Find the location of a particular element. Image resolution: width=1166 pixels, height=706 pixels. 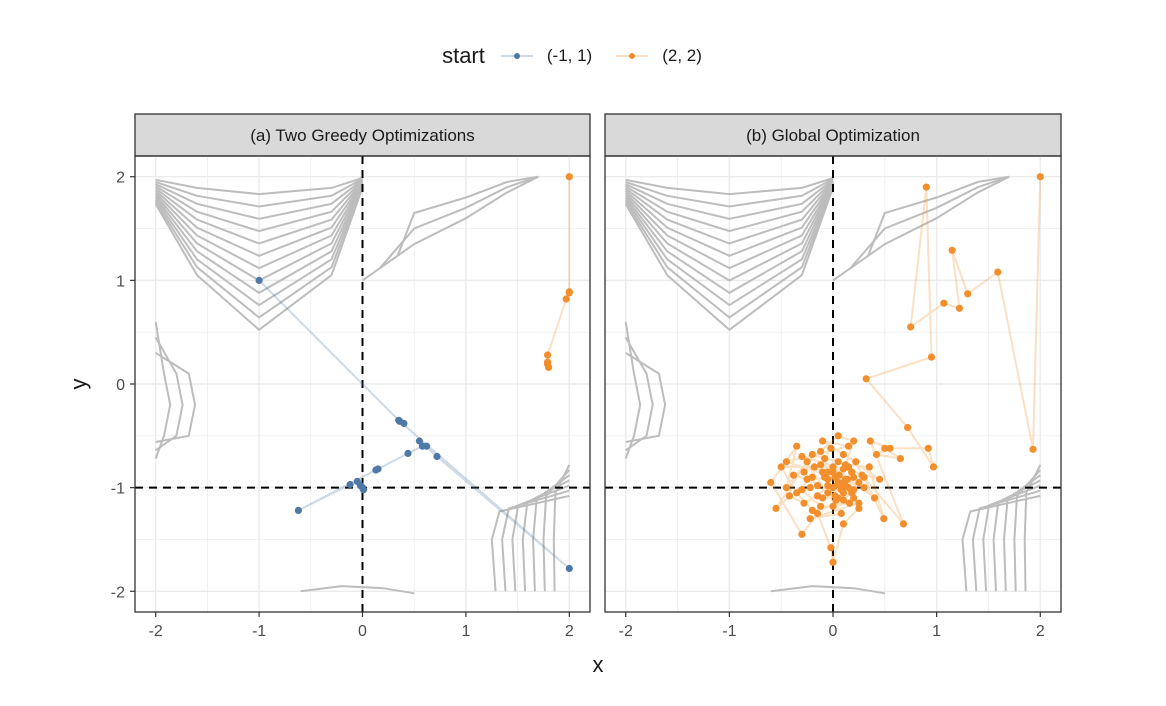

y-tick-label: 0 is located at coordinates (120, 385).